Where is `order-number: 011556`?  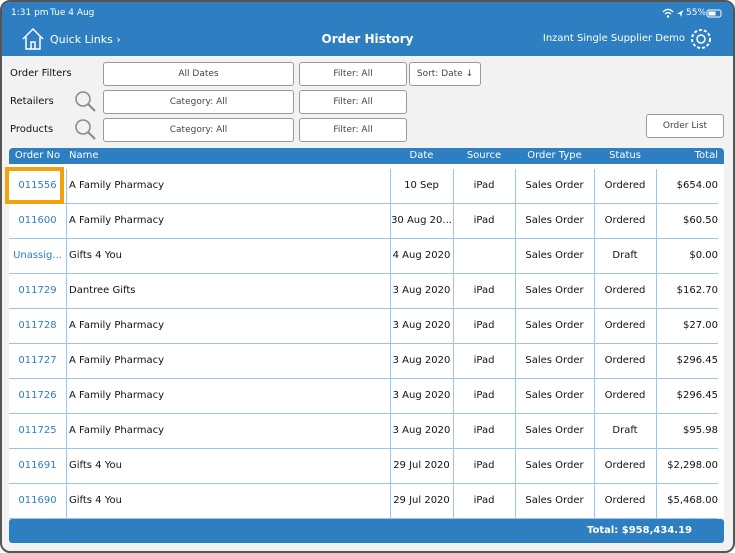
order-number: 011556 is located at coordinates (37, 185).